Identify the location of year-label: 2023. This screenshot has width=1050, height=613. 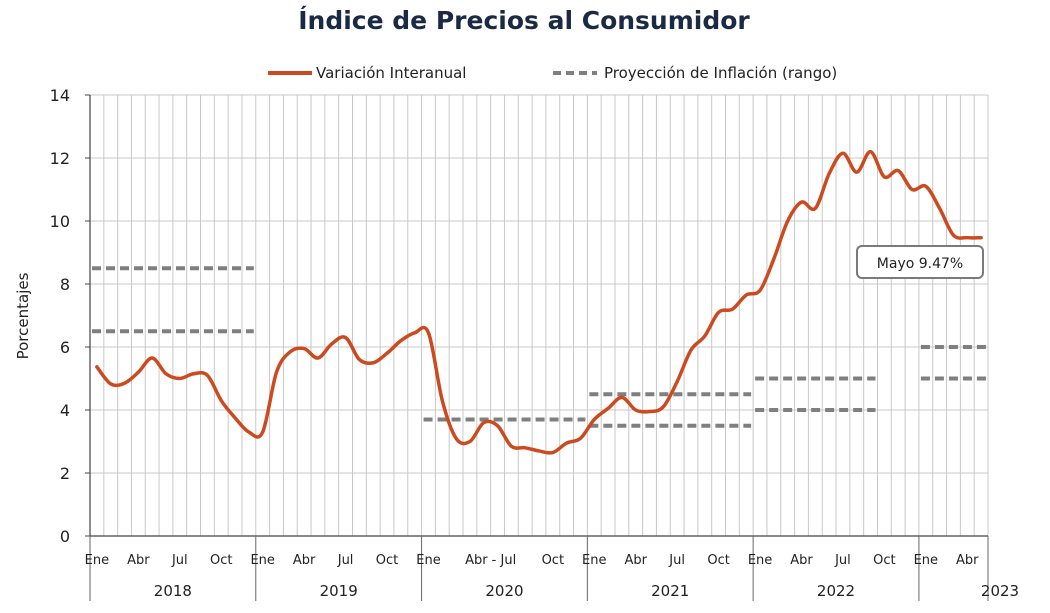
(1000, 591).